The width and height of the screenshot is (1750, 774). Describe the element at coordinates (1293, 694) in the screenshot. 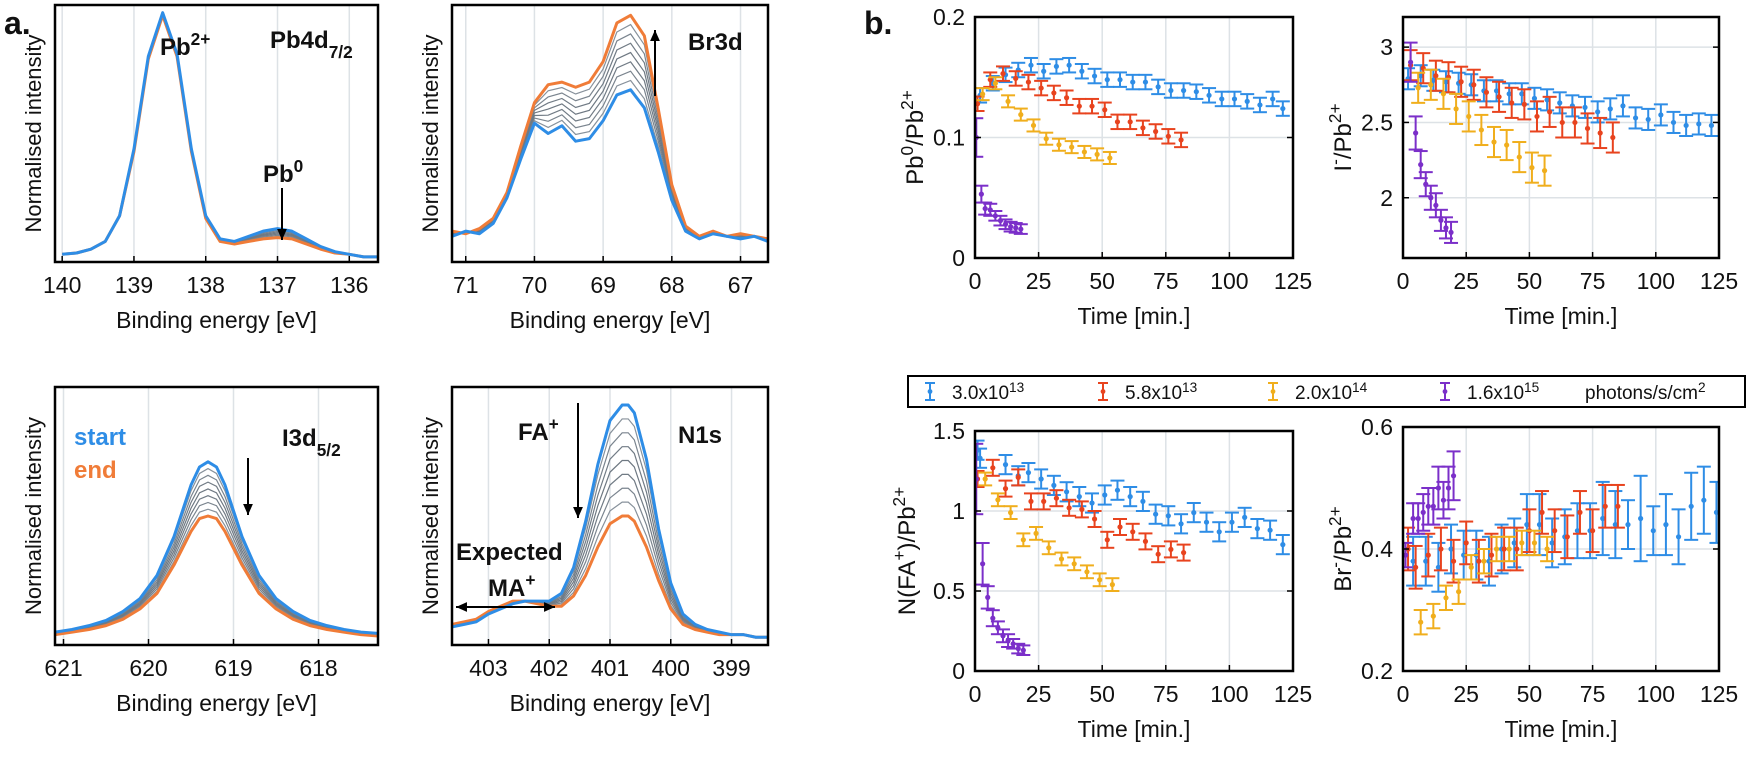

I see `x-tick-label: 125` at that location.